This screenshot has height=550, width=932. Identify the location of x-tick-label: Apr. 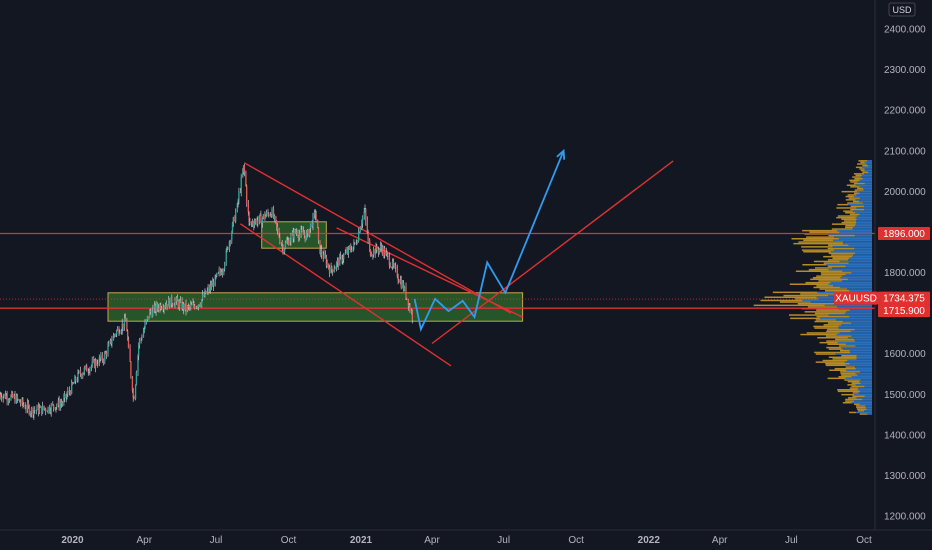
(145, 540).